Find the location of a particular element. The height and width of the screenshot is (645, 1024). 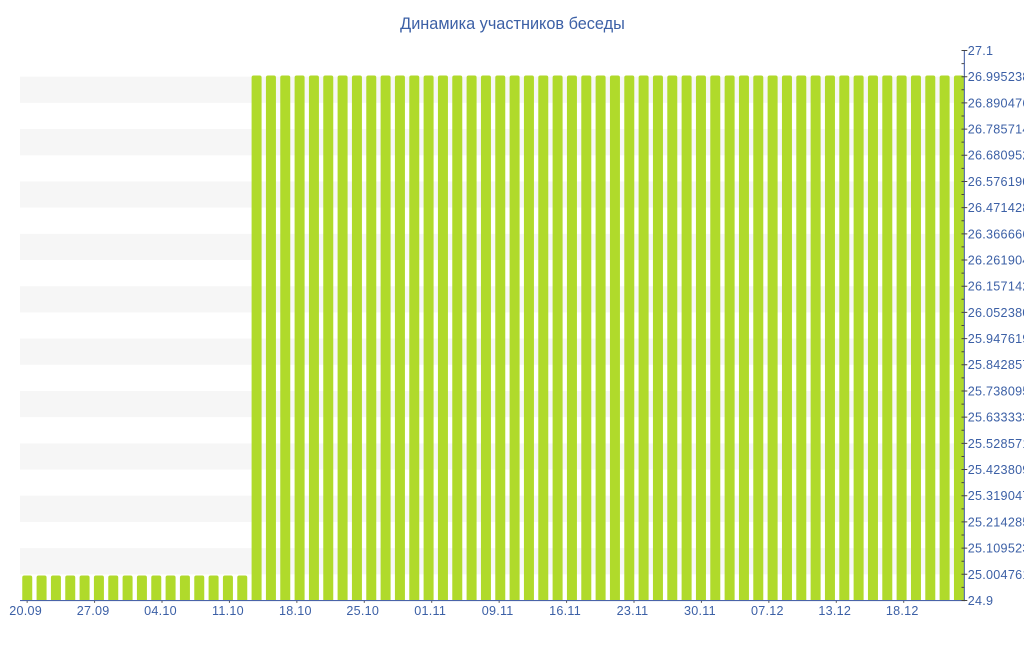

svg-text: 26.3666666666667 is located at coordinates (996, 234).